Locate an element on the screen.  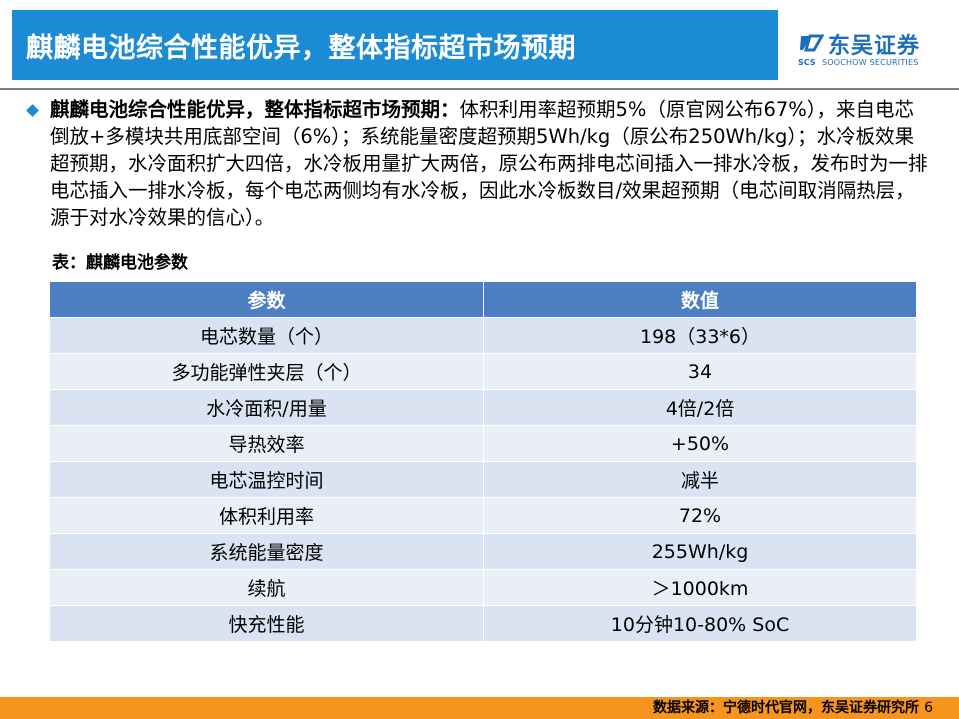
bullet-lead: 麒麟电池综合性能优异，整体指标超市场预期： is located at coordinates (255, 109).